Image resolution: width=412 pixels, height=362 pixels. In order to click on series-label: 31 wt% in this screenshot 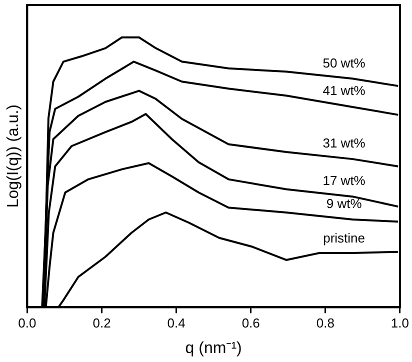, I will do `click(344, 143)`.